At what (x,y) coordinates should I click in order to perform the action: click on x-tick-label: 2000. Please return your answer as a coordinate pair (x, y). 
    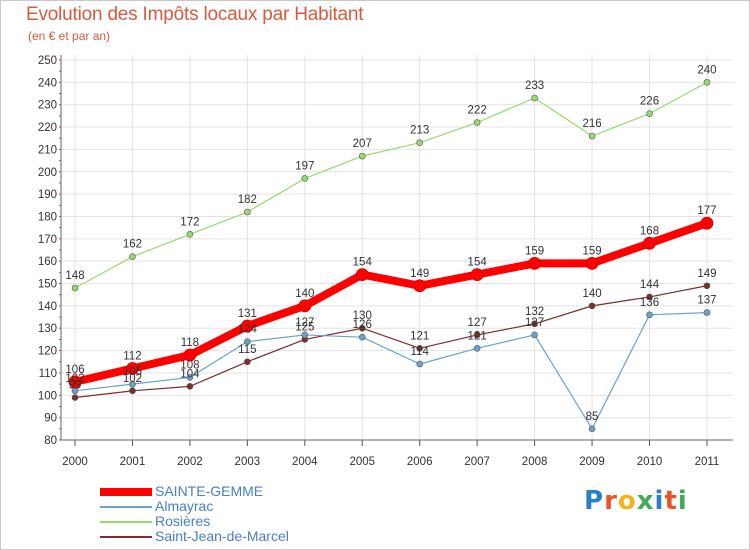
    Looking at the image, I should click on (75, 462).